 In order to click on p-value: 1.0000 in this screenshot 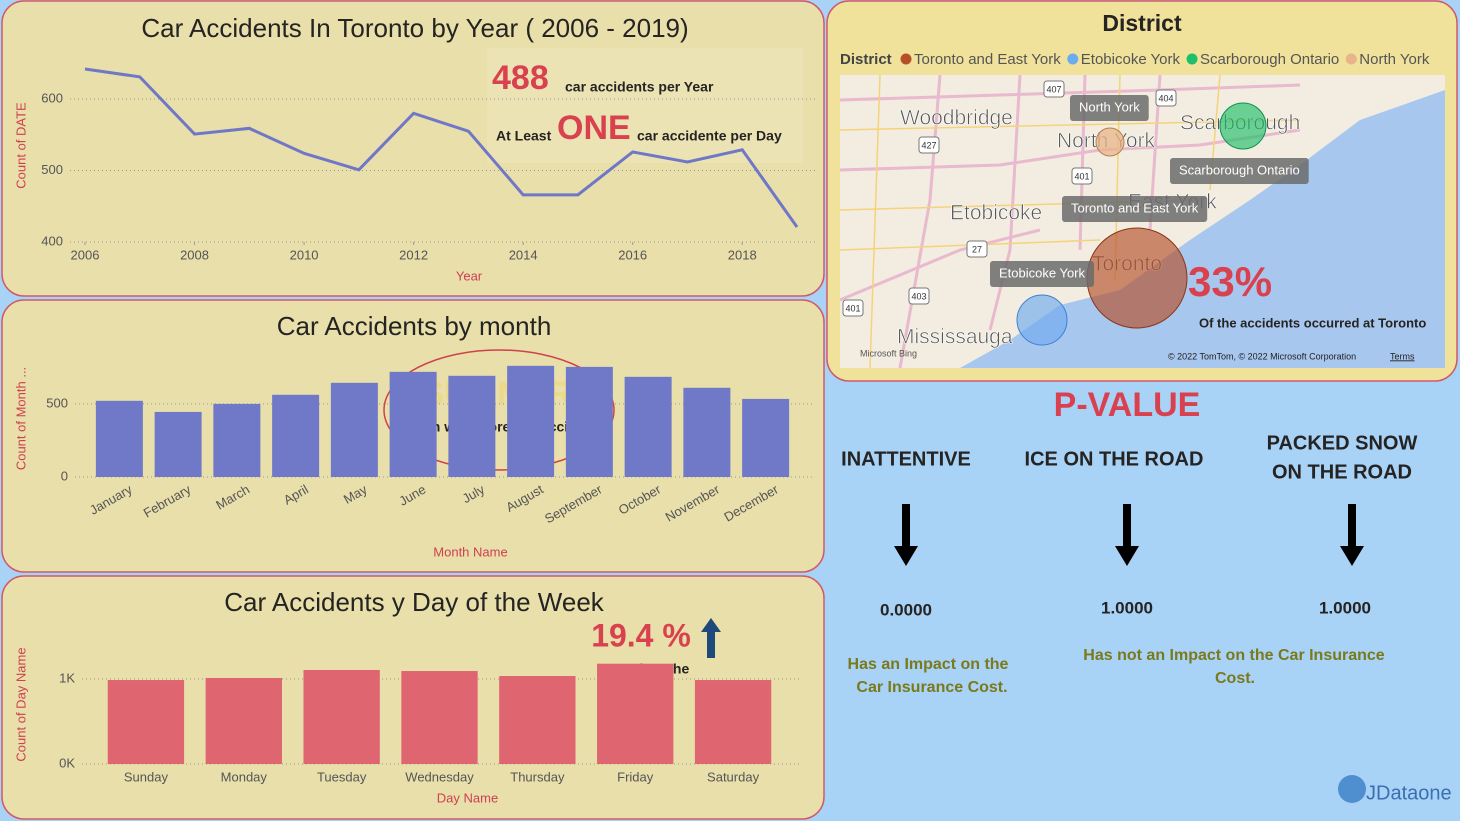, I will do `click(1345, 607)`.